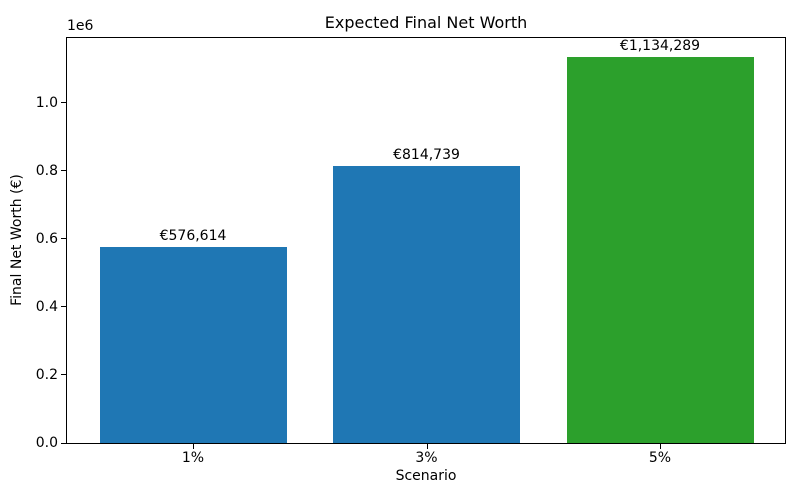 The image size is (800, 500). I want to click on x-tick-label: 1%, so click(193, 458).